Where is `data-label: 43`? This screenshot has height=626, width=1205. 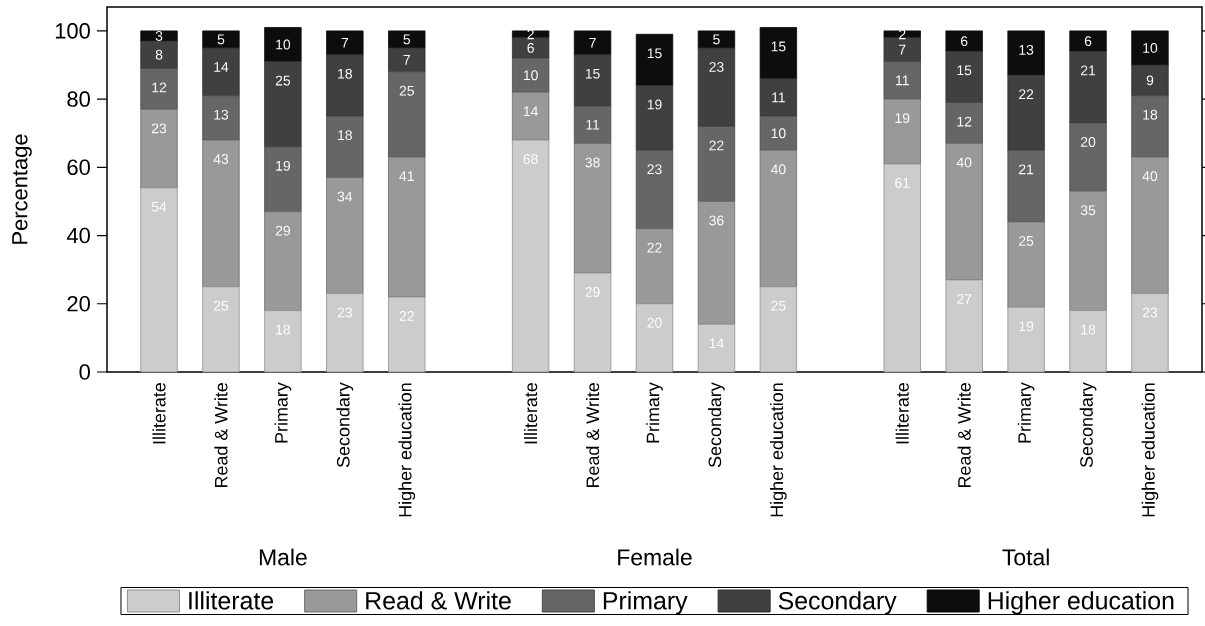 data-label: 43 is located at coordinates (221, 159).